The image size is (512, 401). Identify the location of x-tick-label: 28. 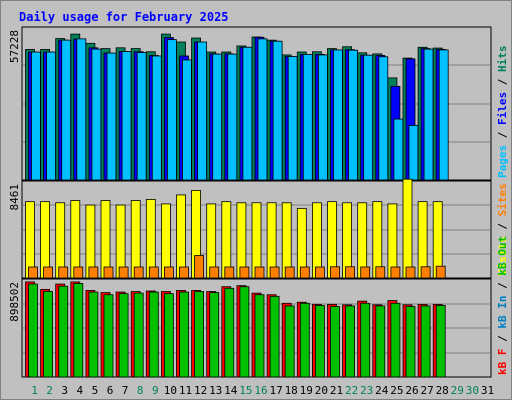
(442, 390).